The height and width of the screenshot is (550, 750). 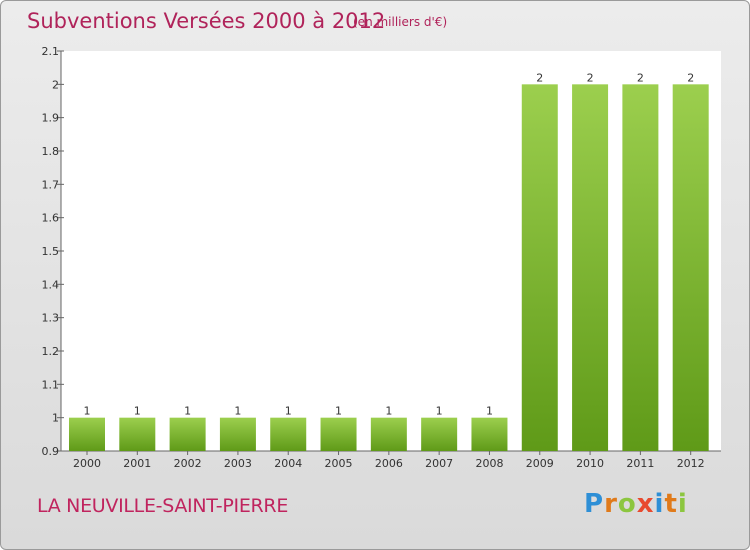 What do you see at coordinates (51, 118) in the screenshot?
I see `y-tick-label: 1.9` at bounding box center [51, 118].